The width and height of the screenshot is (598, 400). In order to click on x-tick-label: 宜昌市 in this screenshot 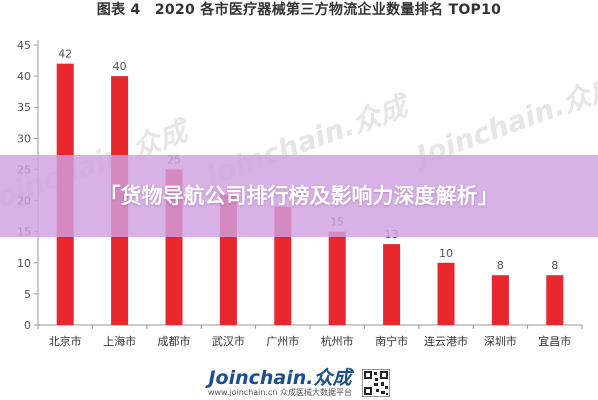, I will do `click(554, 341)`.